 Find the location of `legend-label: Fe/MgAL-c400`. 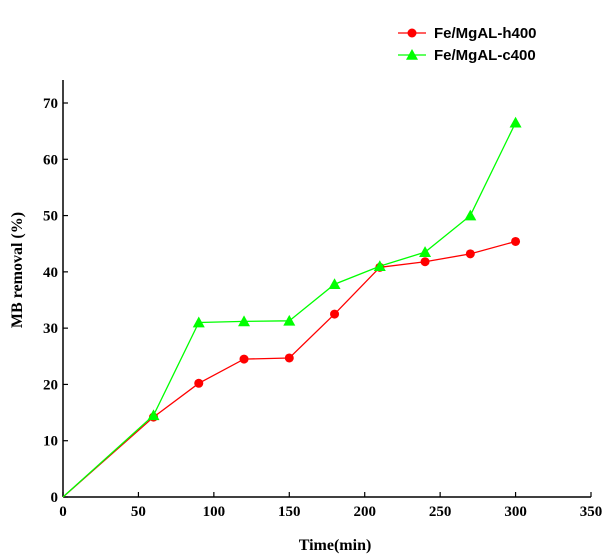

legend-label: Fe/MgAL-c400 is located at coordinates (485, 55).